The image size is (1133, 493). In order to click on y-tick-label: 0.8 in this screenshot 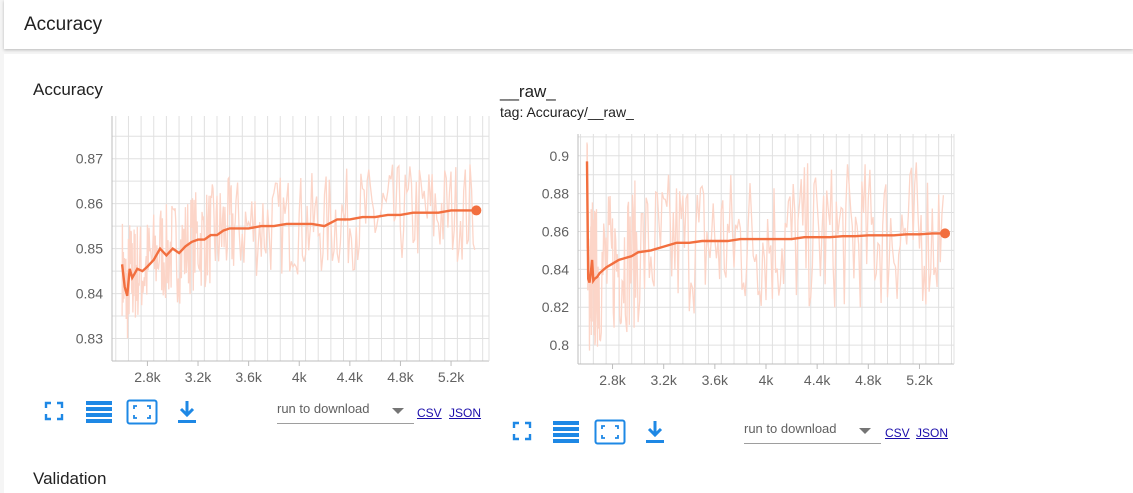, I will do `click(560, 345)`.